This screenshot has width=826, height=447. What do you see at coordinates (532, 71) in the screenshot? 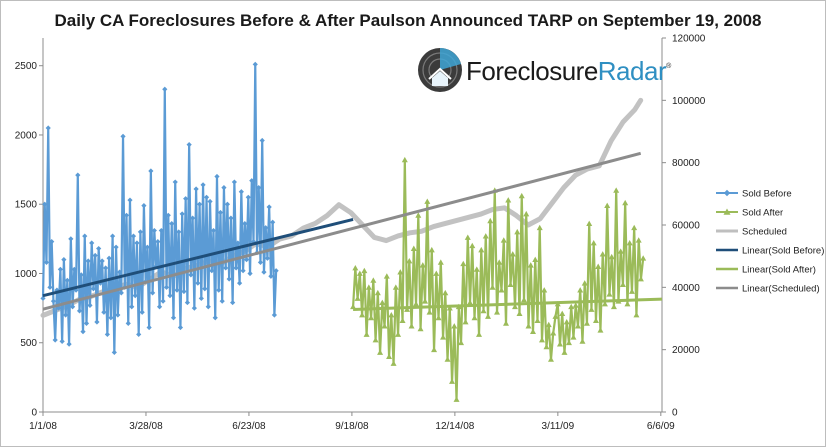
I see `logo-brand-part1: Foreclosure` at bounding box center [532, 71].